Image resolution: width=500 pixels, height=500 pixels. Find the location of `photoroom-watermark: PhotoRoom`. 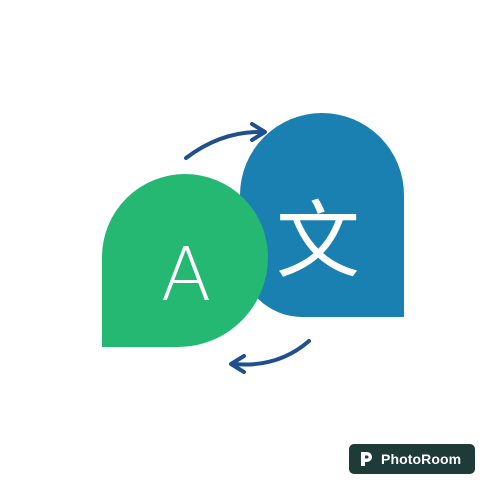

photoroom-watermark: PhotoRoom is located at coordinates (412, 459).